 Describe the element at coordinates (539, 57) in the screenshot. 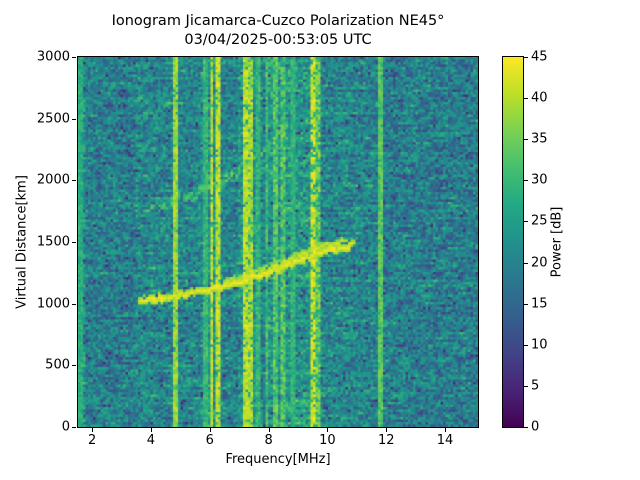

I see `colorbar-tick-label: 45` at that location.